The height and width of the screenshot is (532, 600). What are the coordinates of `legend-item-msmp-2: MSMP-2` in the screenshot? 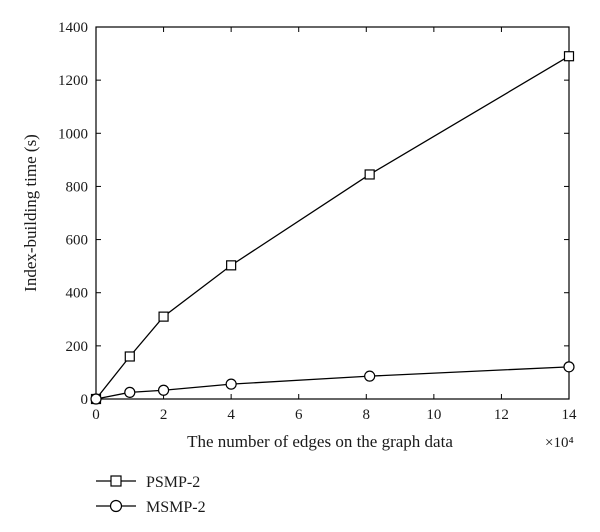 It's located at (151, 507).